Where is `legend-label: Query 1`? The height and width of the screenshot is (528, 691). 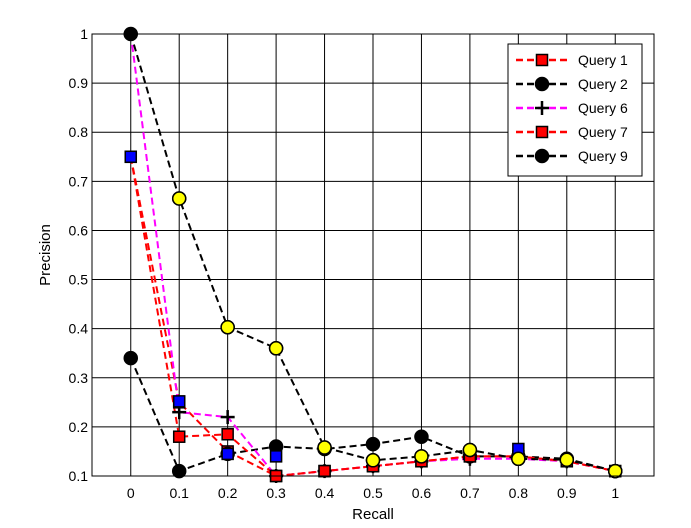 legend-label: Query 1 is located at coordinates (603, 60).